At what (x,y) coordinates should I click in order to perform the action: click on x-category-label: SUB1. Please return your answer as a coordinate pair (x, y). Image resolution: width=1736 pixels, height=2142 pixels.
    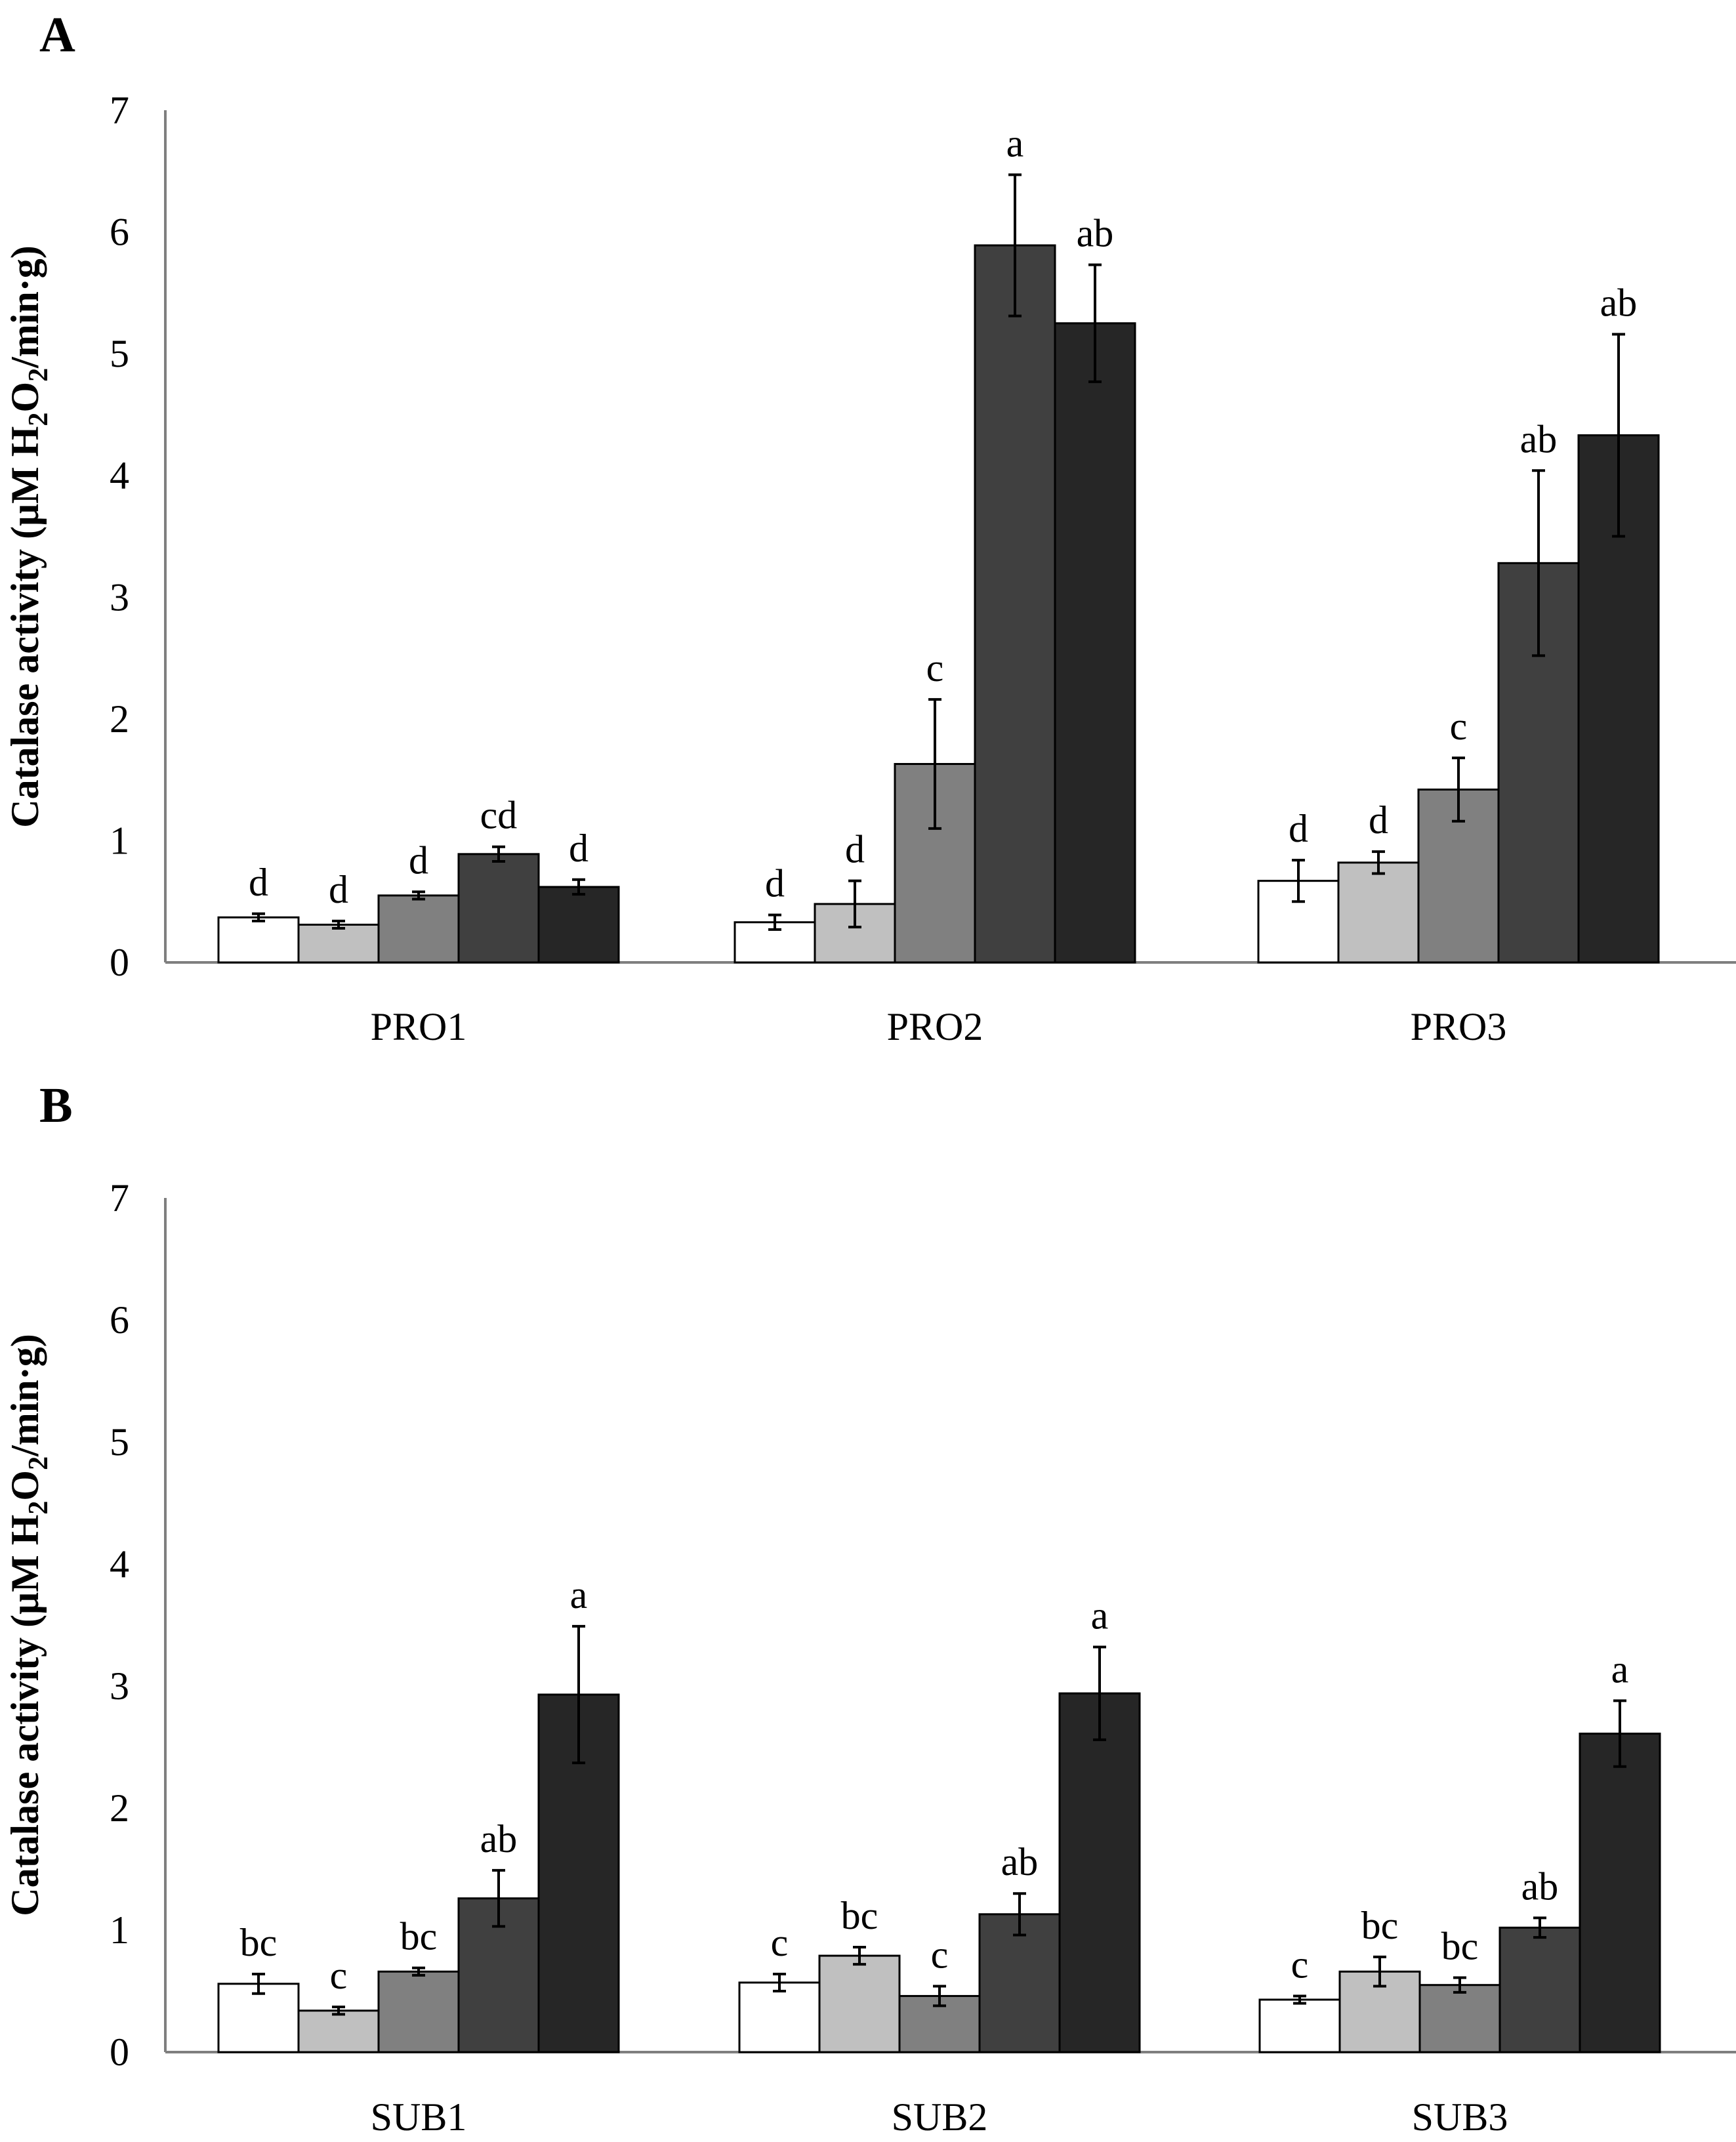
    Looking at the image, I should click on (419, 2117).